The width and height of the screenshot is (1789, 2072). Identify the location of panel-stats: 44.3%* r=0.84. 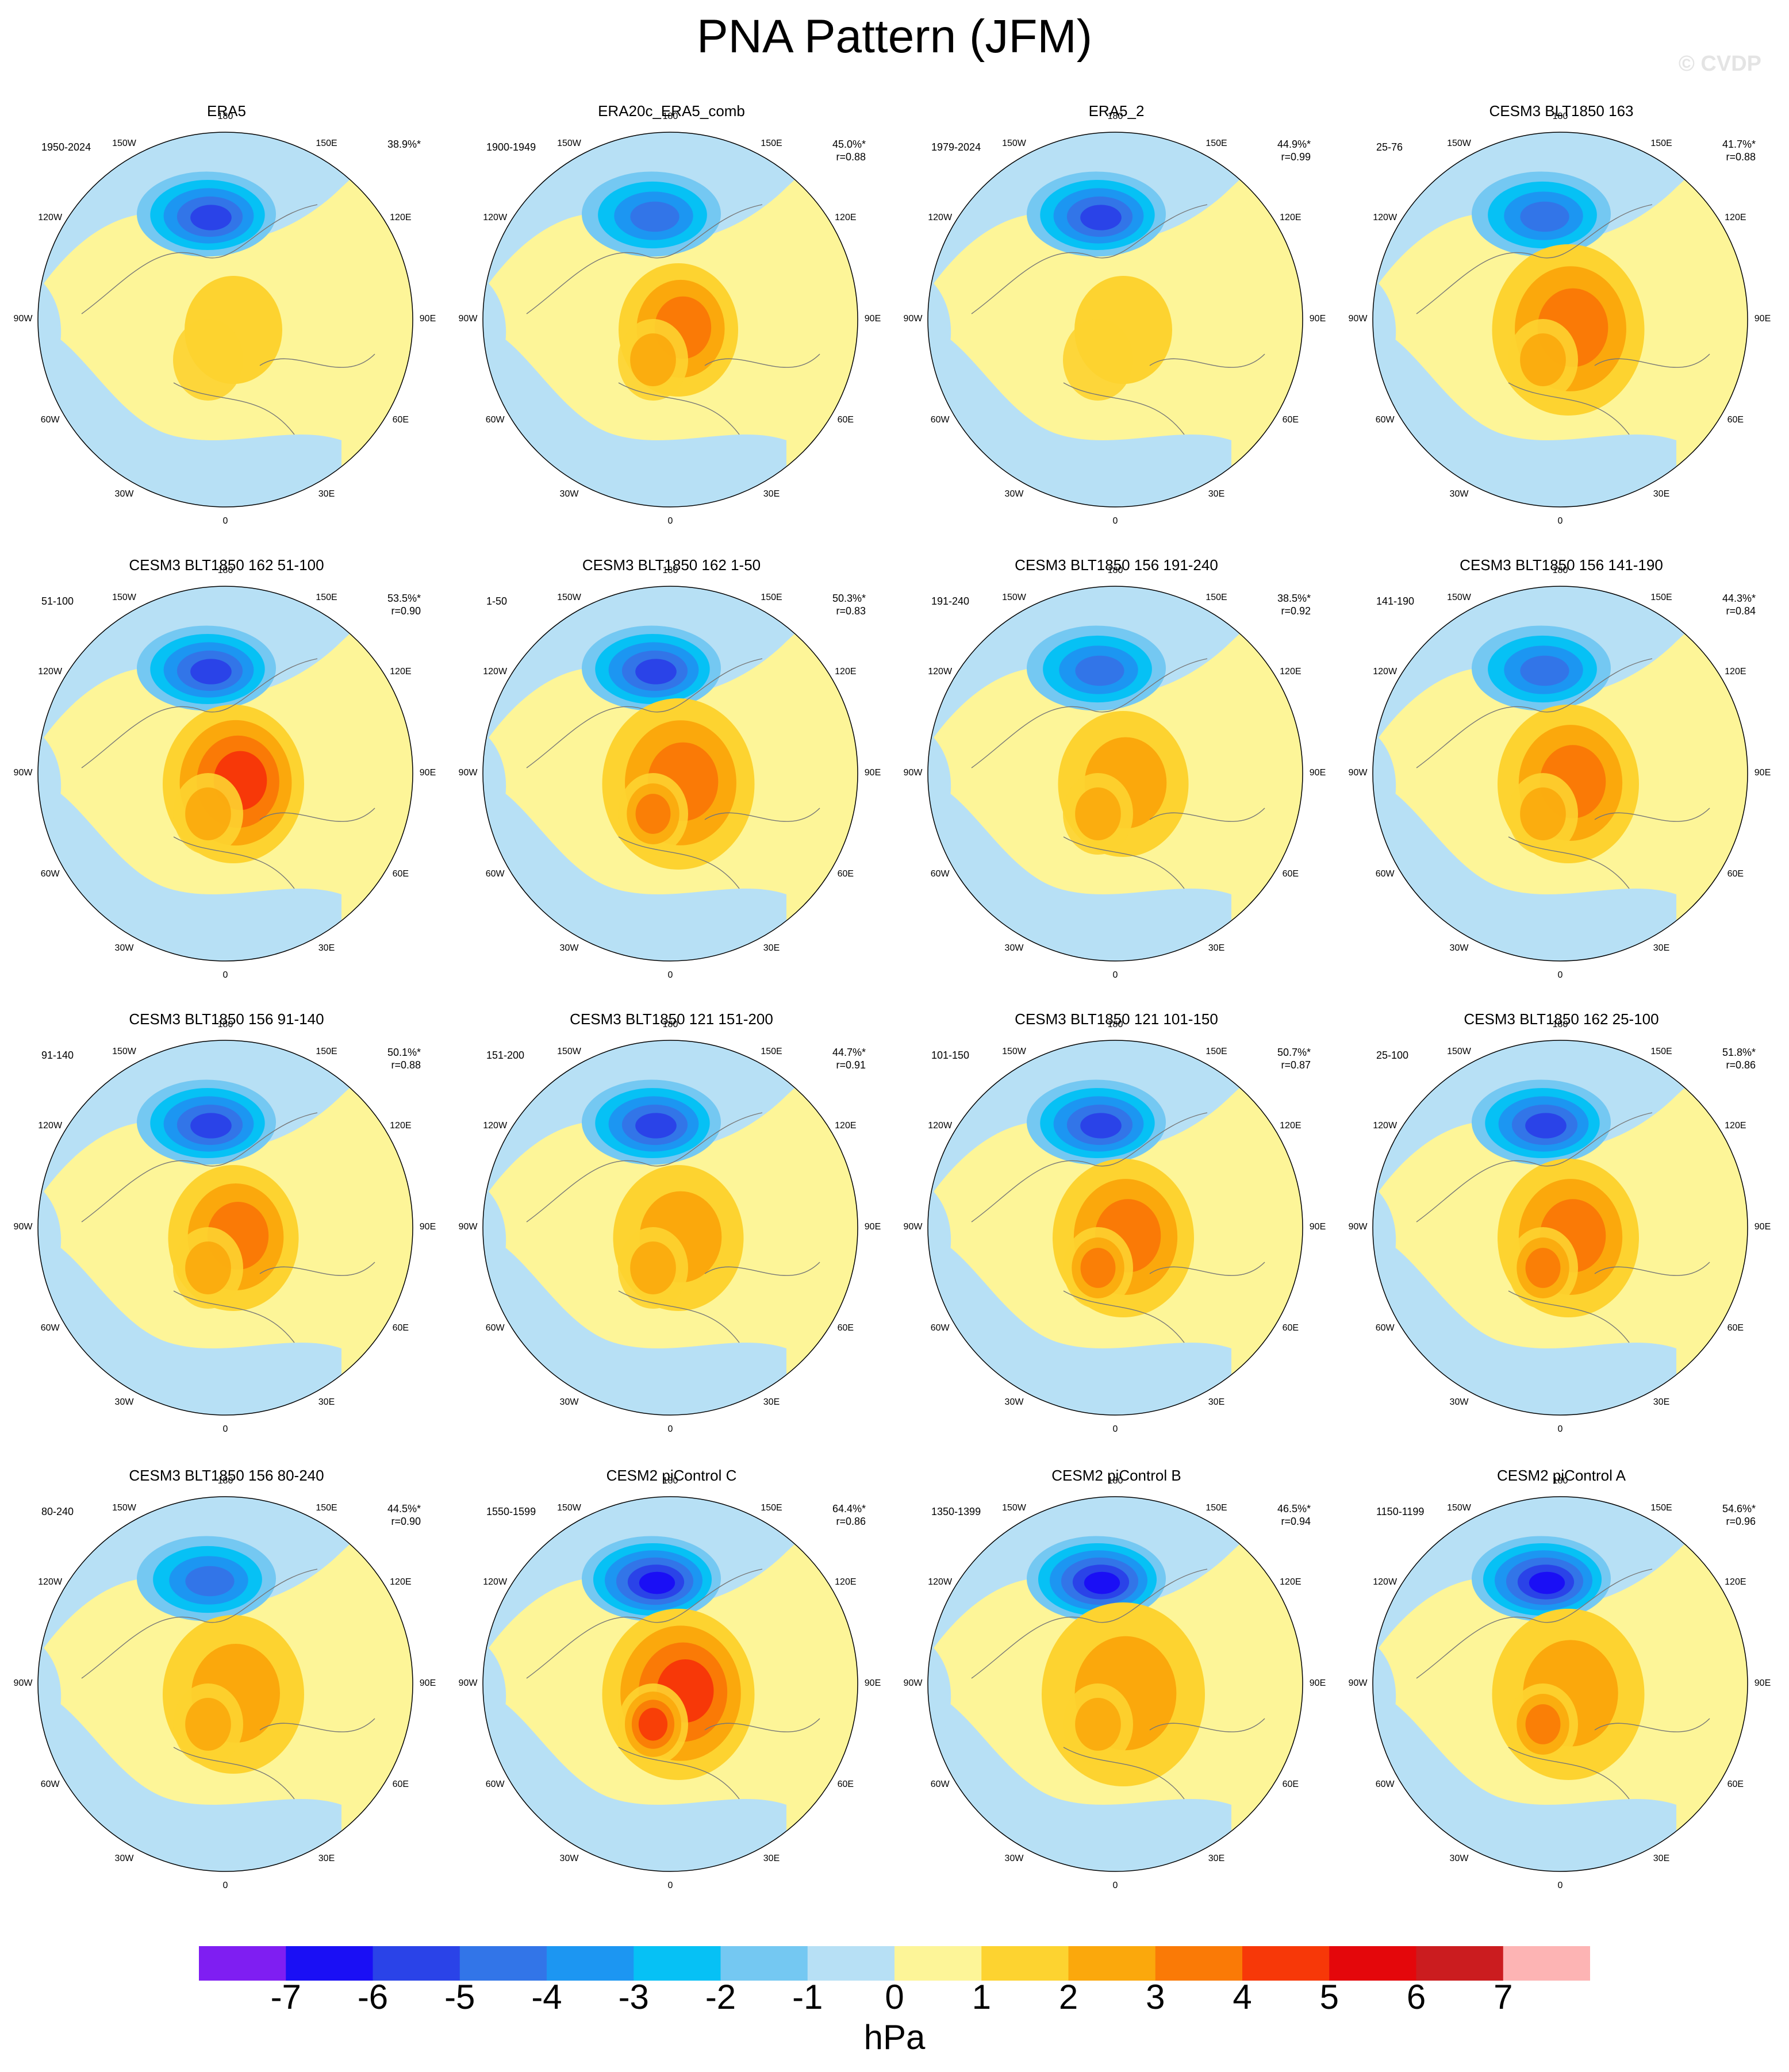
(1724, 604).